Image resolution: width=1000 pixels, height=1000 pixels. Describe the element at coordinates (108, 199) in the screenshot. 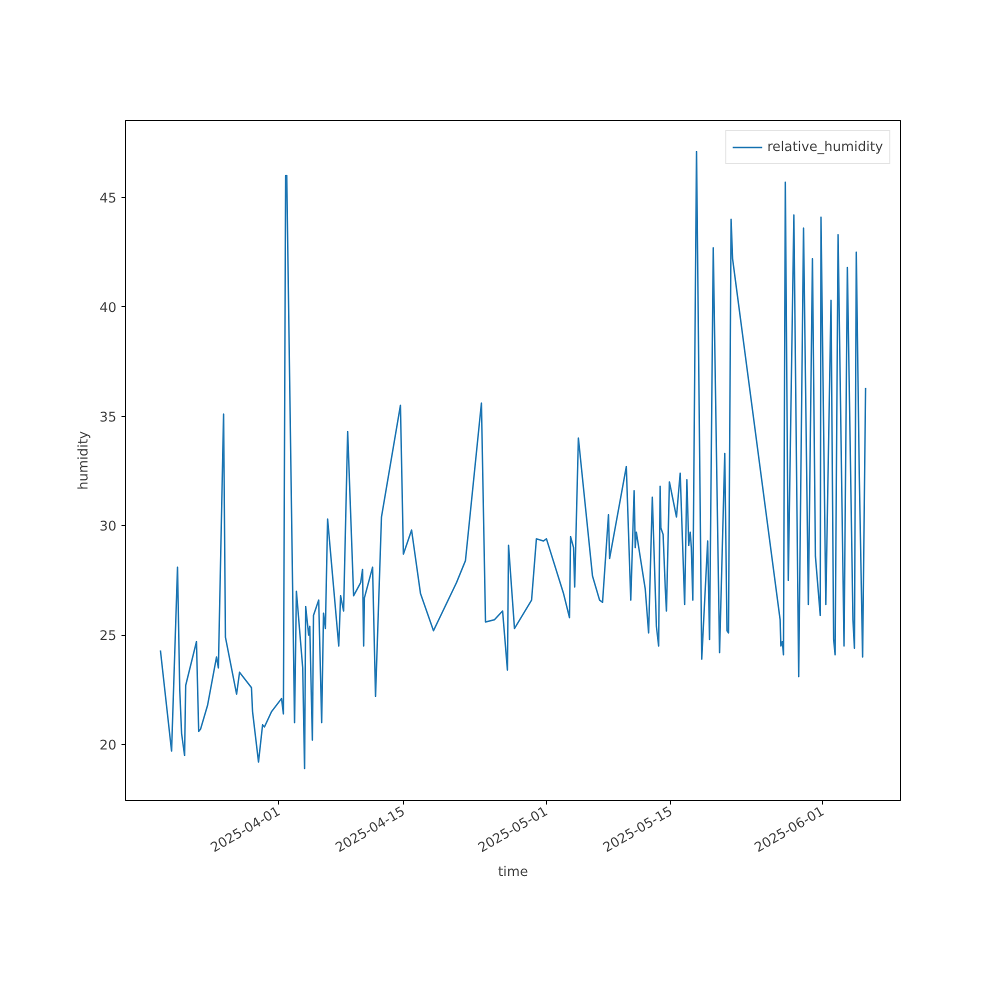

I see `y-tick-label: 45` at that location.